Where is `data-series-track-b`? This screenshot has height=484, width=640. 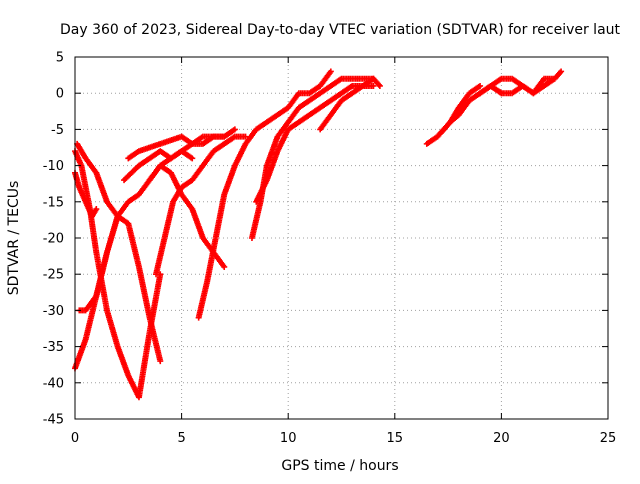 data-series-track-b is located at coordinates (86, 194).